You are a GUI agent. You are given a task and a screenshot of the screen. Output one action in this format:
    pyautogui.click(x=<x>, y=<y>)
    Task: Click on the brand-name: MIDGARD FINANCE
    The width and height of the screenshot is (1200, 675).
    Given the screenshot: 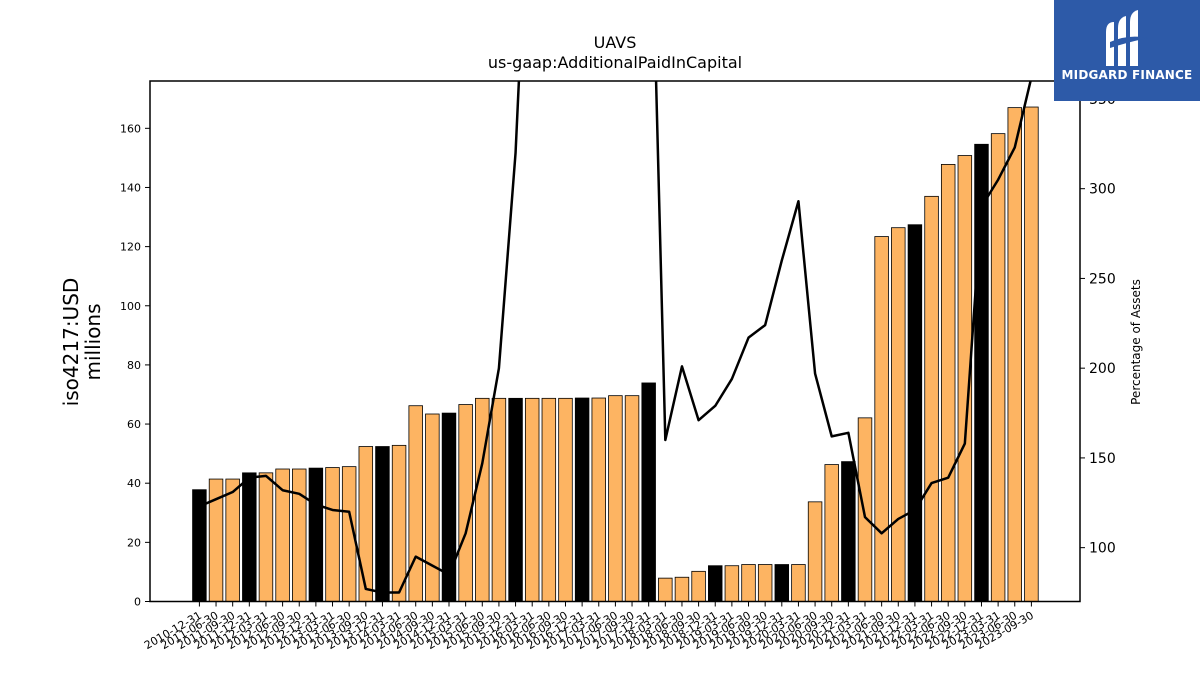 What is the action you would take?
    pyautogui.click(x=1127, y=75)
    